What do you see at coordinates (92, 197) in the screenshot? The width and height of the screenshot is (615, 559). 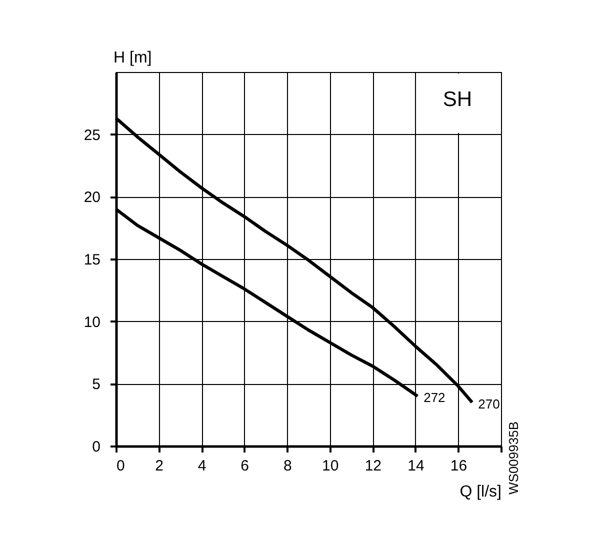 I see `y-tick-label: 20` at bounding box center [92, 197].